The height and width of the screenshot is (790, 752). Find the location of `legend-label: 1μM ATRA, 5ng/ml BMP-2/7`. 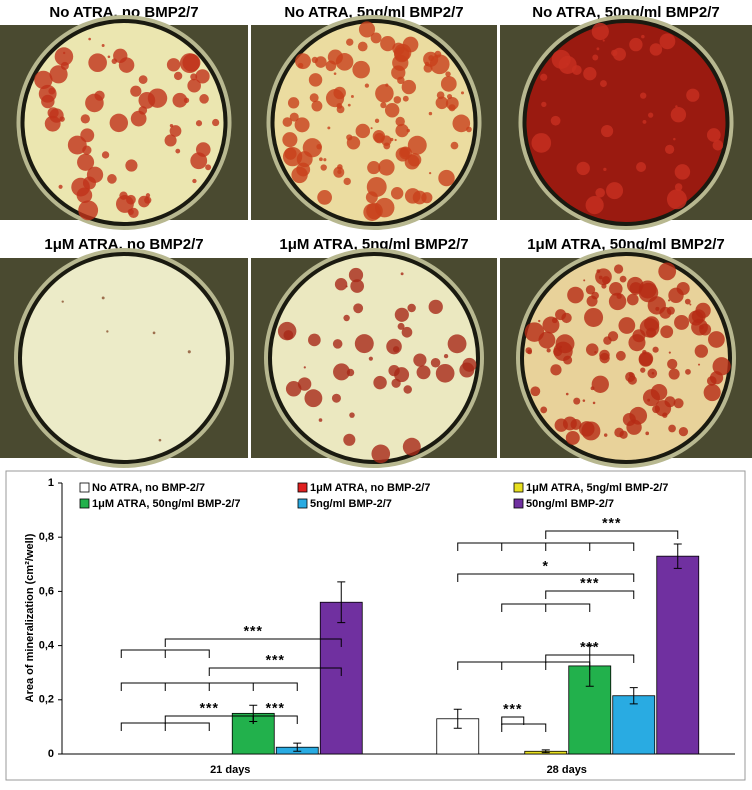

legend-label: 1μM ATRA, 5ng/ml BMP-2/7 is located at coordinates (597, 488).